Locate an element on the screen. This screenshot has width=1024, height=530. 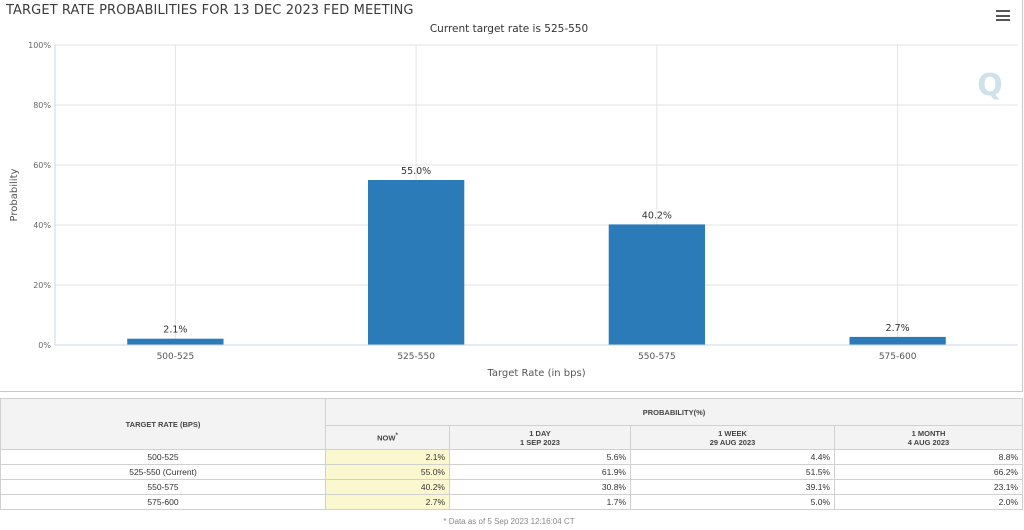
one-week-cell: 4.4% is located at coordinates (732, 457).